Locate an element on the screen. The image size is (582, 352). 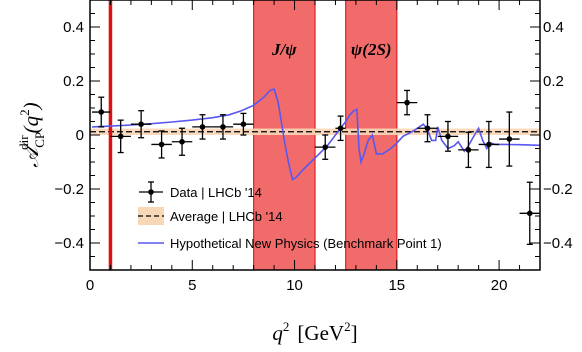
x-axis-title: q2 [GeV2] is located at coordinates (314, 332).